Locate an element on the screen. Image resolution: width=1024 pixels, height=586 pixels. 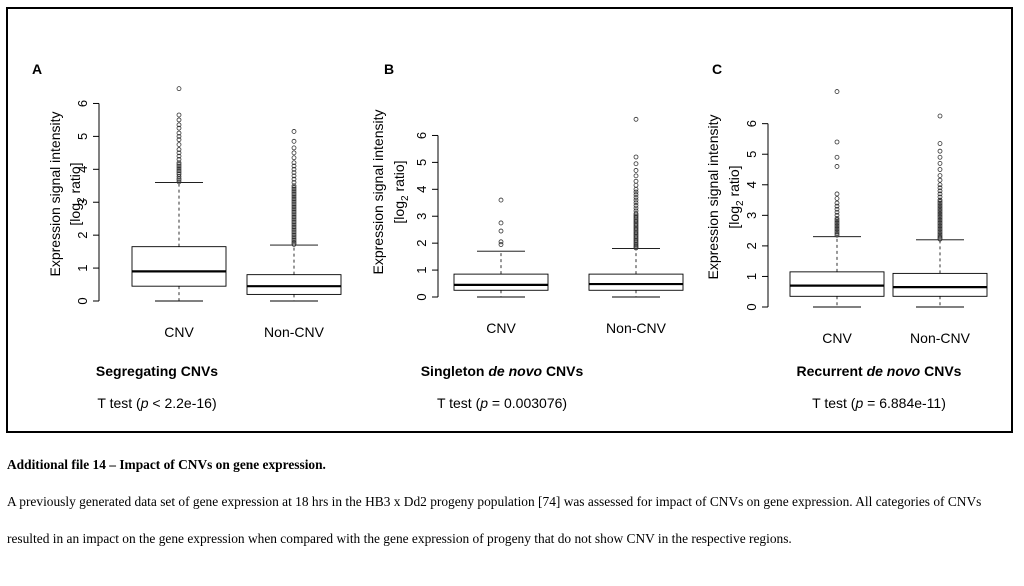
t-test-prefix: T test ( is located at coordinates (834, 403).